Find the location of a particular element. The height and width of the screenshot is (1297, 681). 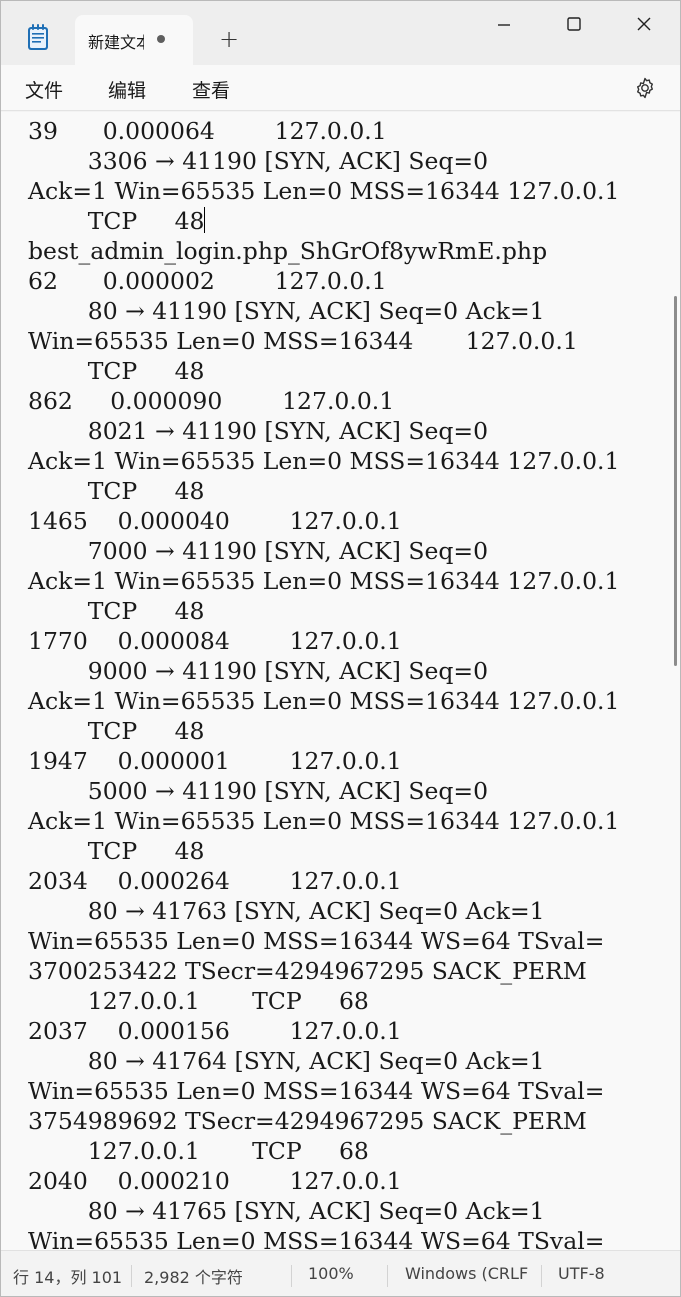

editor-line: 80 → 41190 [SYN, ACK] Seq=0 Ack=1 is located at coordinates (286, 311).